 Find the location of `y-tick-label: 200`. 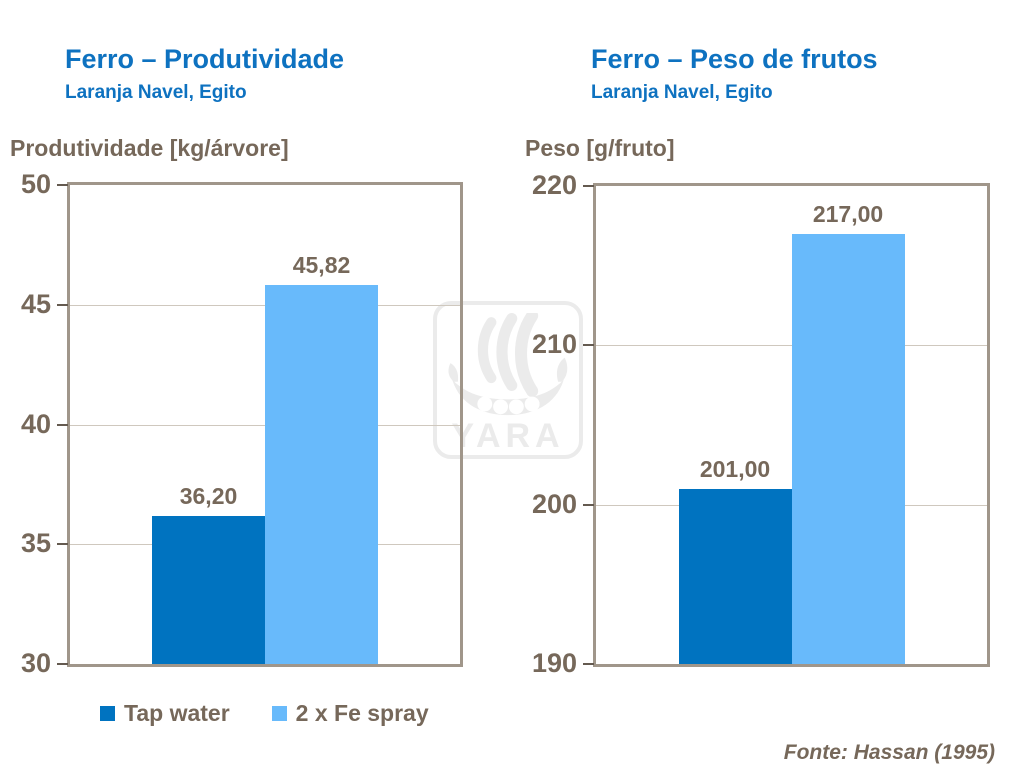

y-tick-label: 200 is located at coordinates (554, 503).